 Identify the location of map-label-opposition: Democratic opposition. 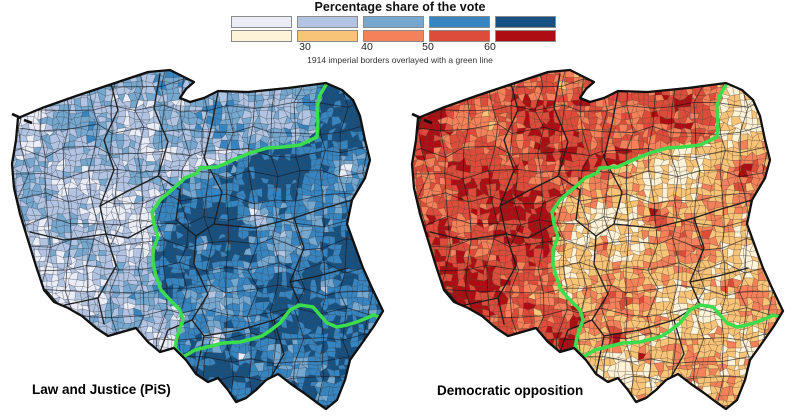
(510, 390).